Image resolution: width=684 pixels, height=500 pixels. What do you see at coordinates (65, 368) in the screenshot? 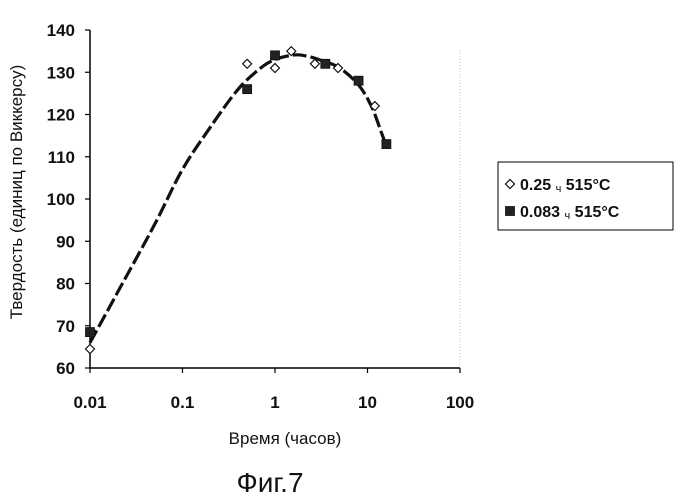
I see `y-tick-label: 60` at bounding box center [65, 368].